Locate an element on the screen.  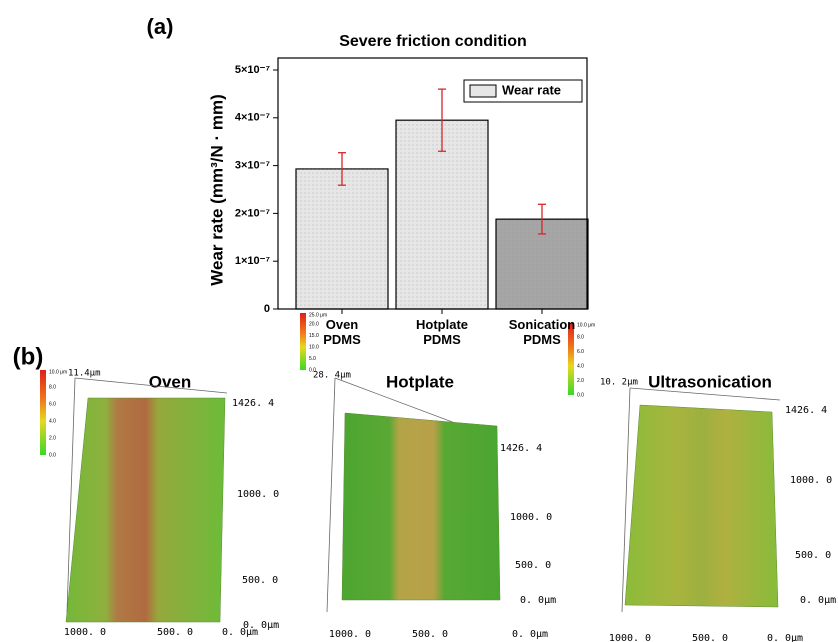
image-title: Hotplate is located at coordinates (420, 381).